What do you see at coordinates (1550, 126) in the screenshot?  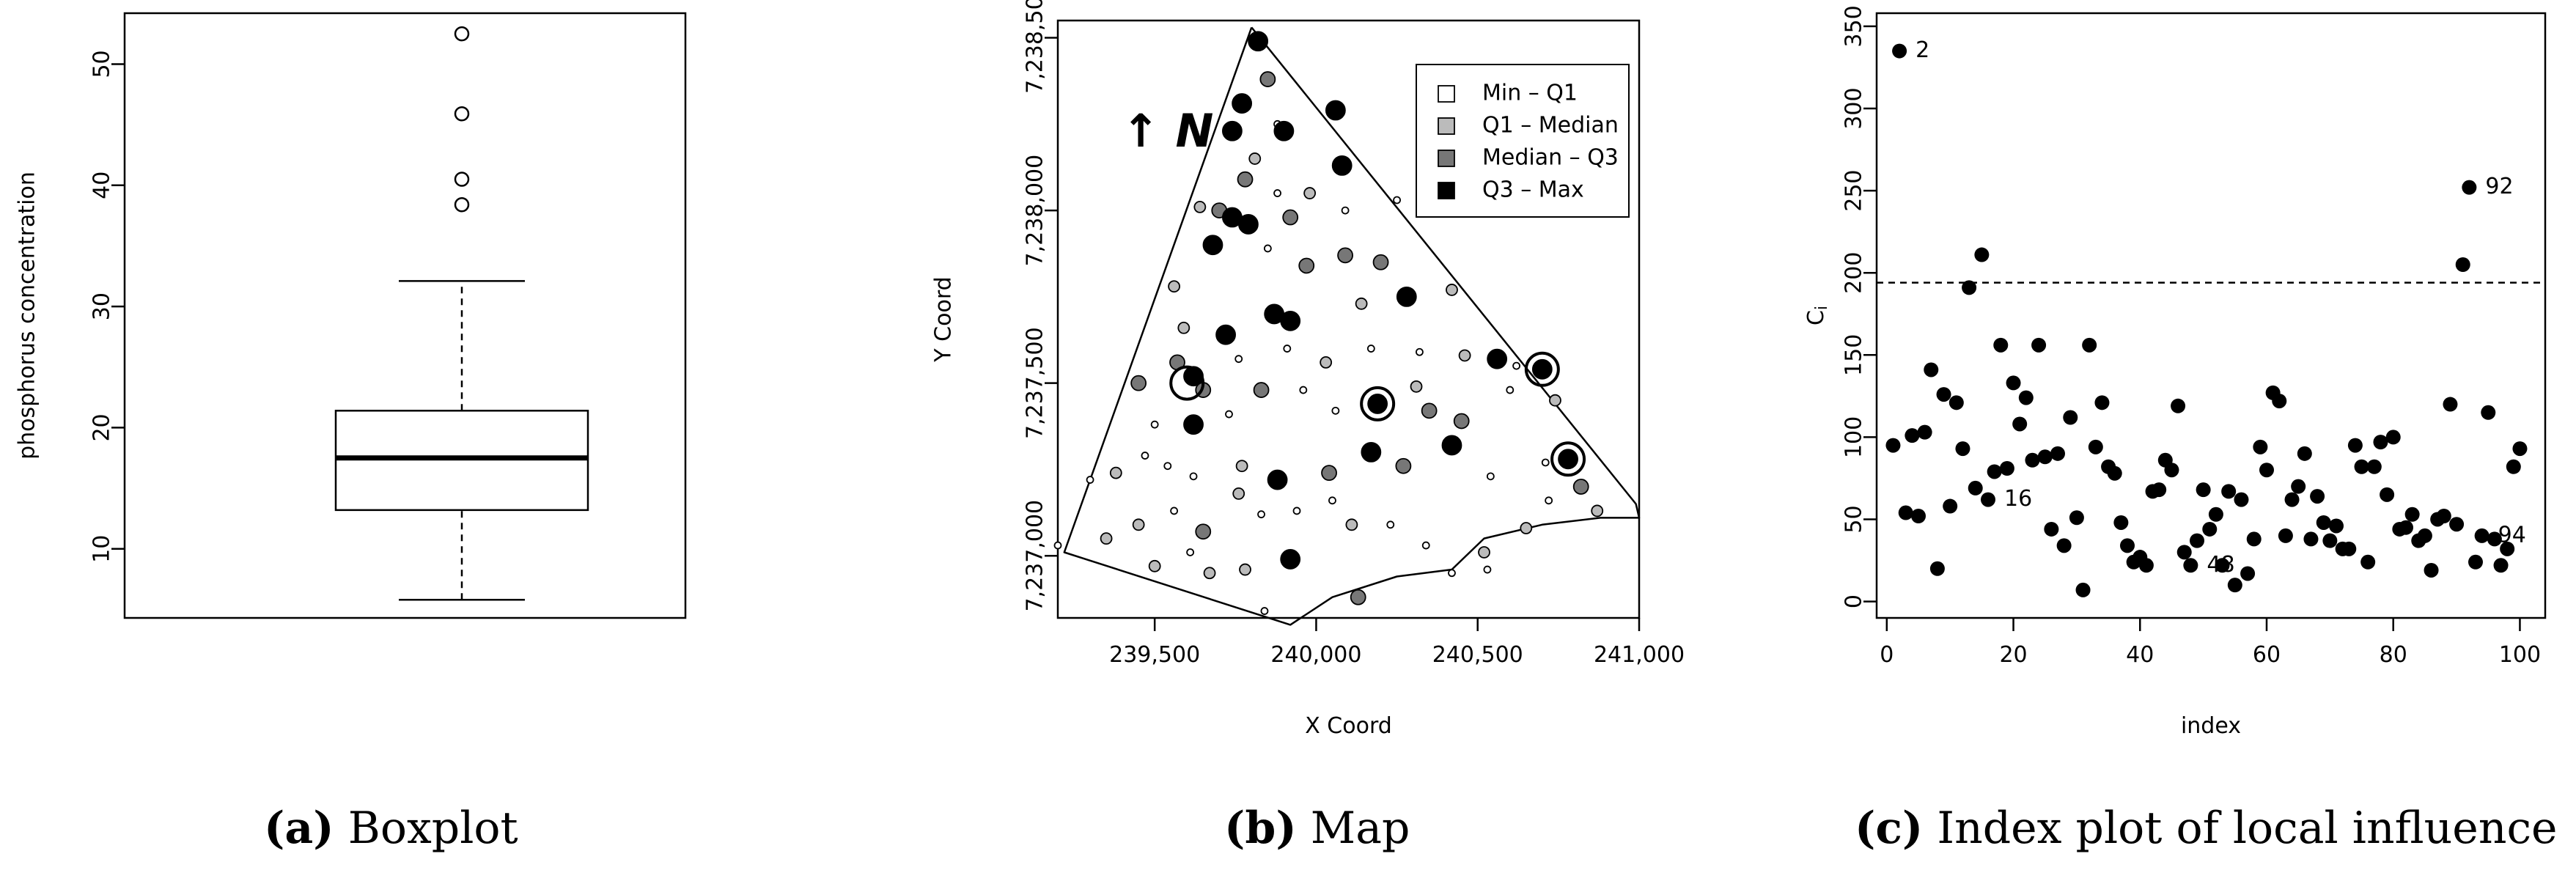 I see `legend-entry-label: Q1 – Median` at bounding box center [1550, 126].